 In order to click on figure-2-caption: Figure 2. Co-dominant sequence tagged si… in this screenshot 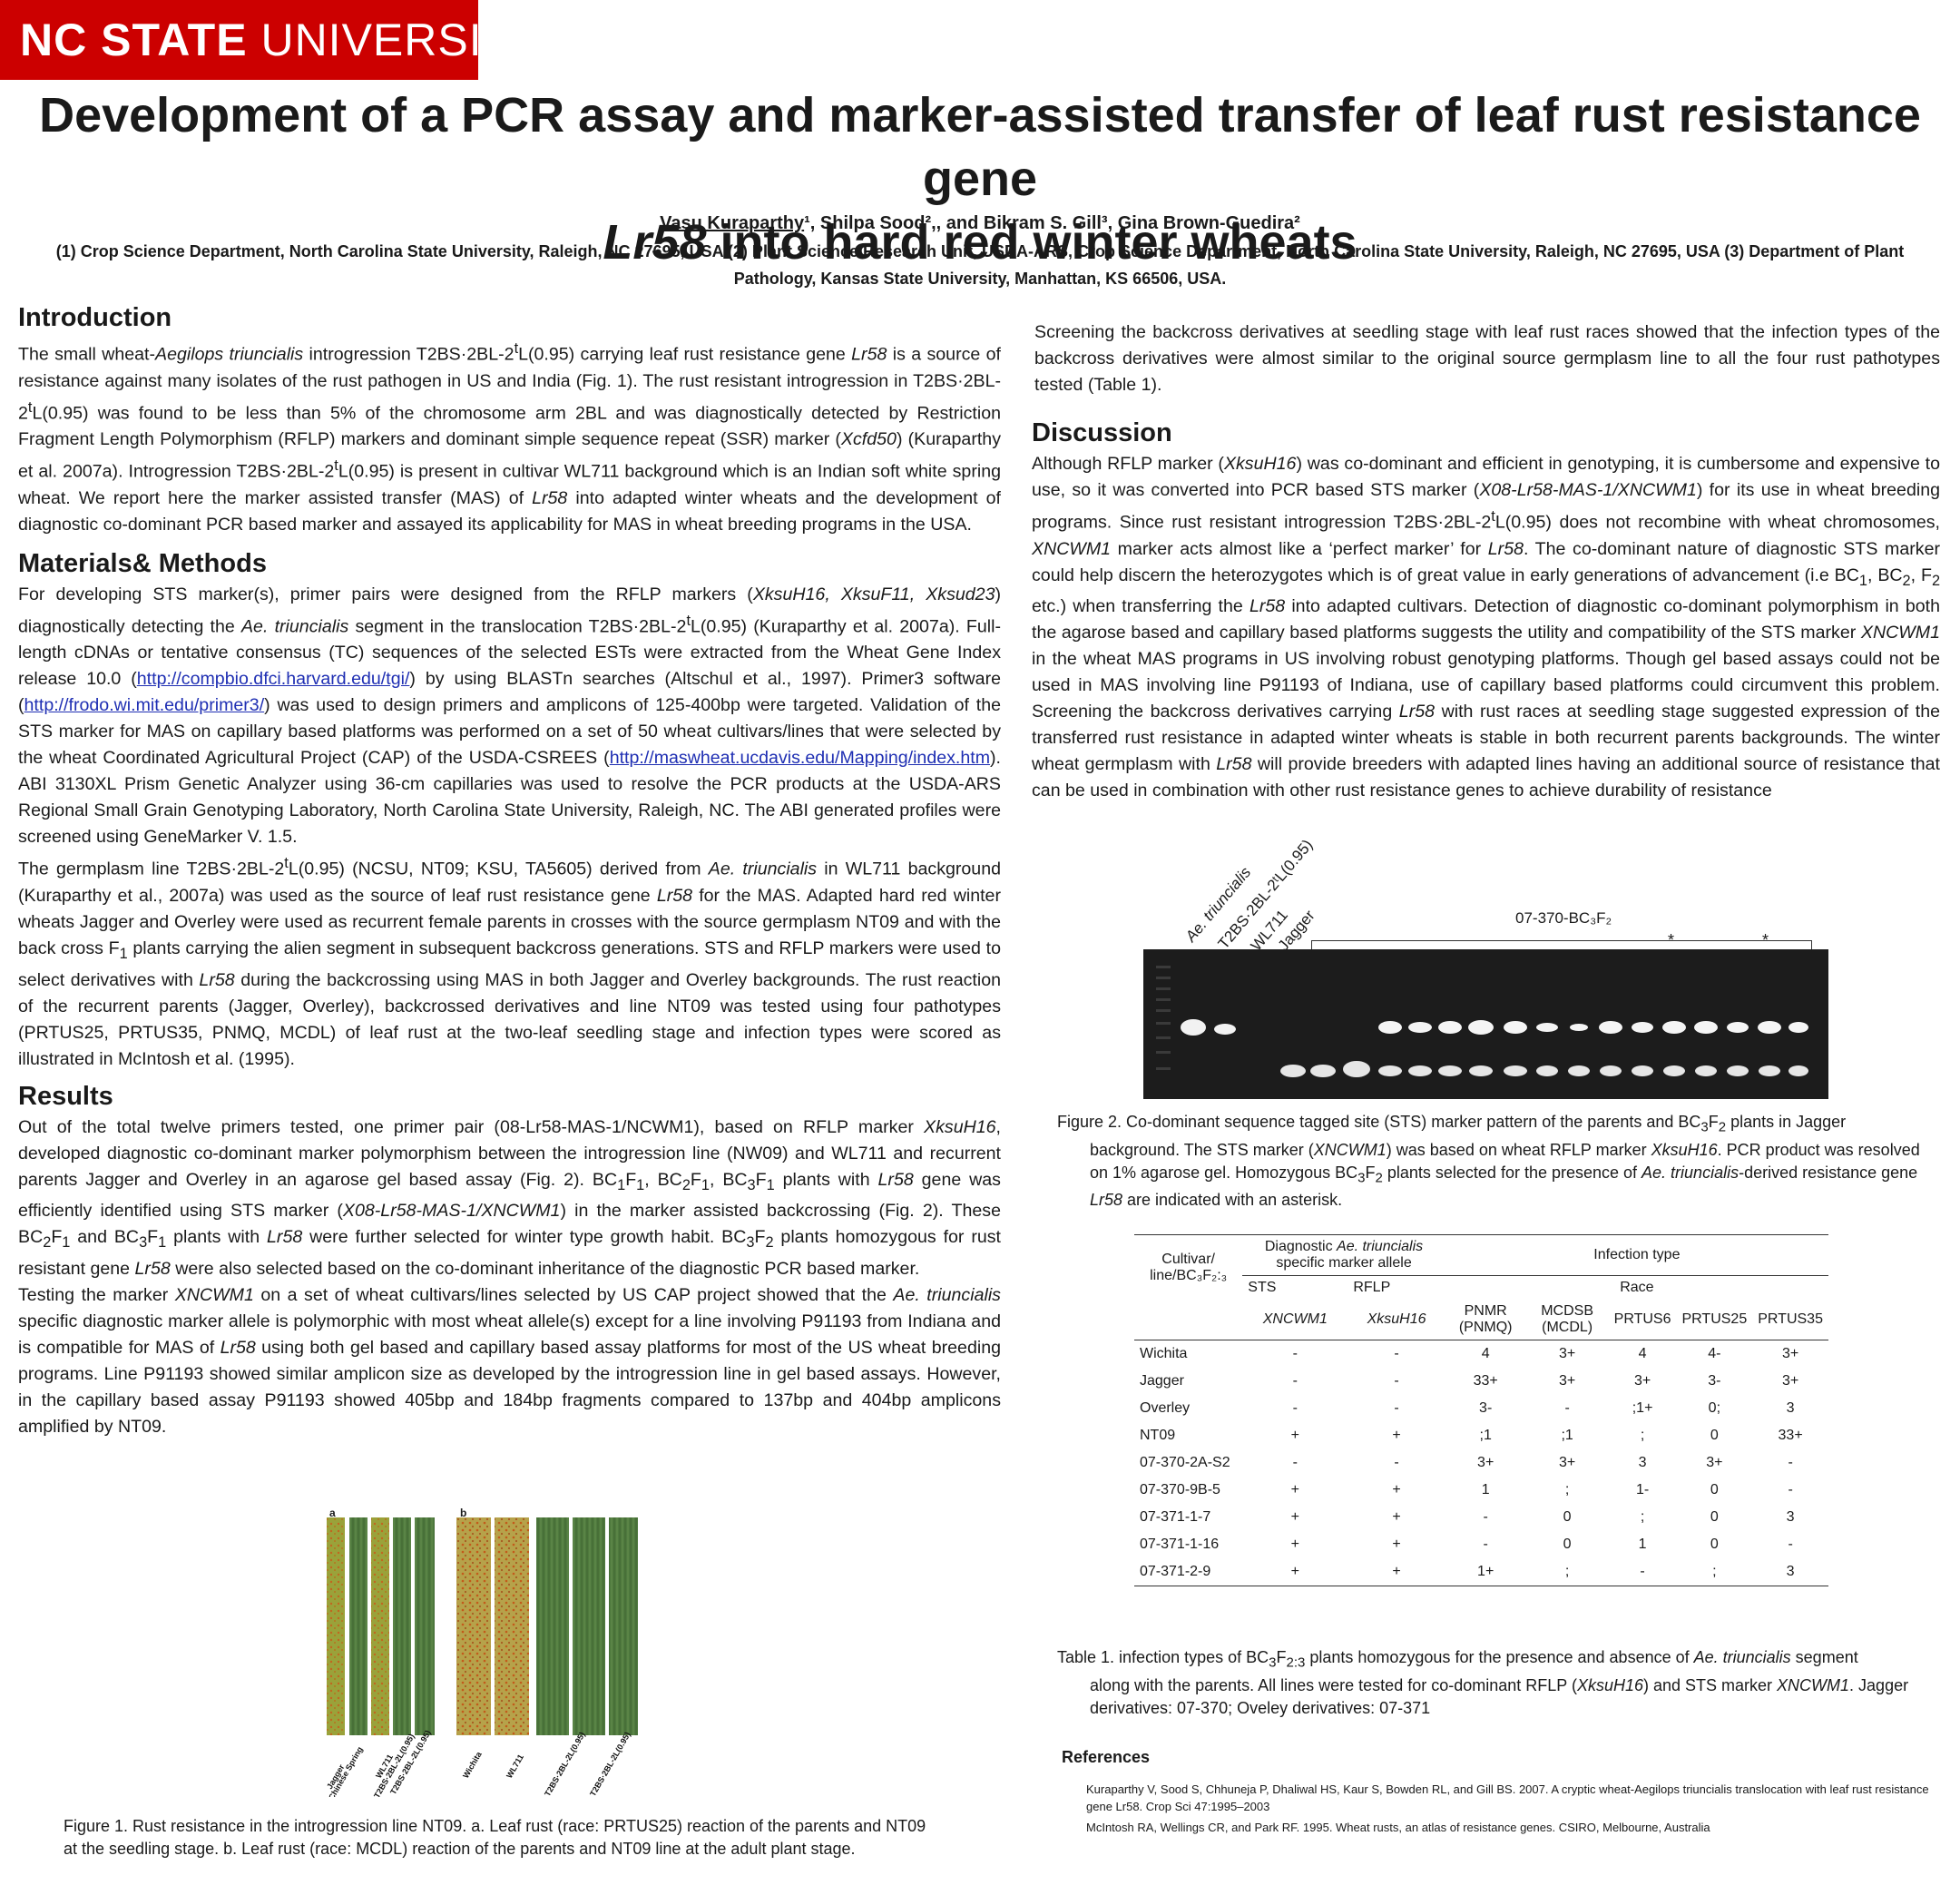, I will do `click(1488, 1162)`.